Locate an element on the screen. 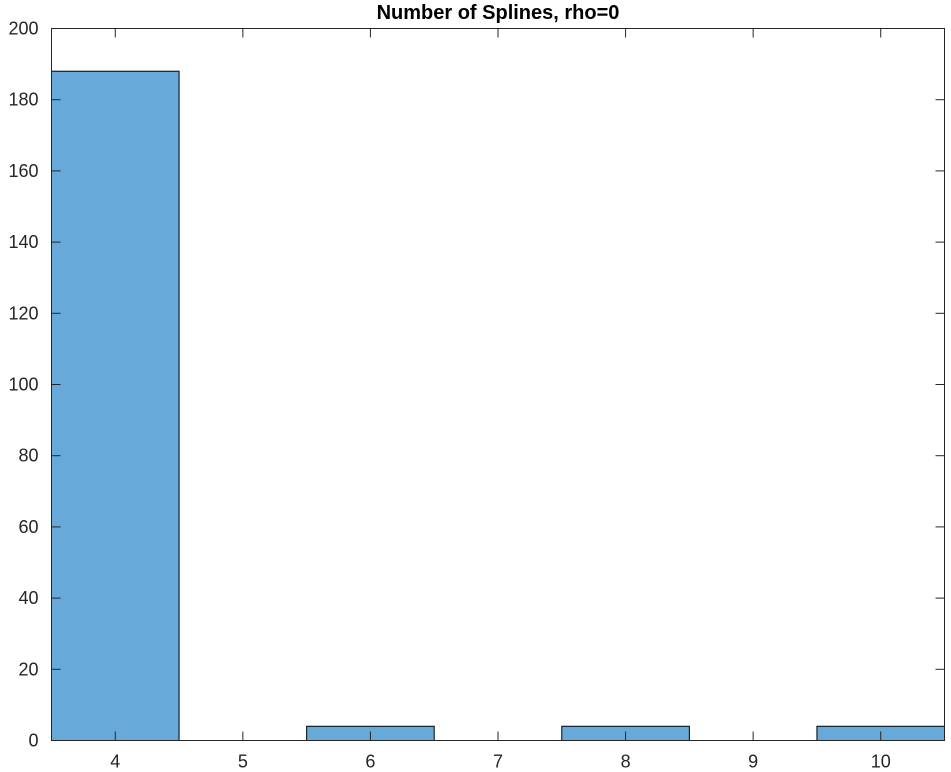 The width and height of the screenshot is (951, 772). y-tick-label: 60 is located at coordinates (28, 527).